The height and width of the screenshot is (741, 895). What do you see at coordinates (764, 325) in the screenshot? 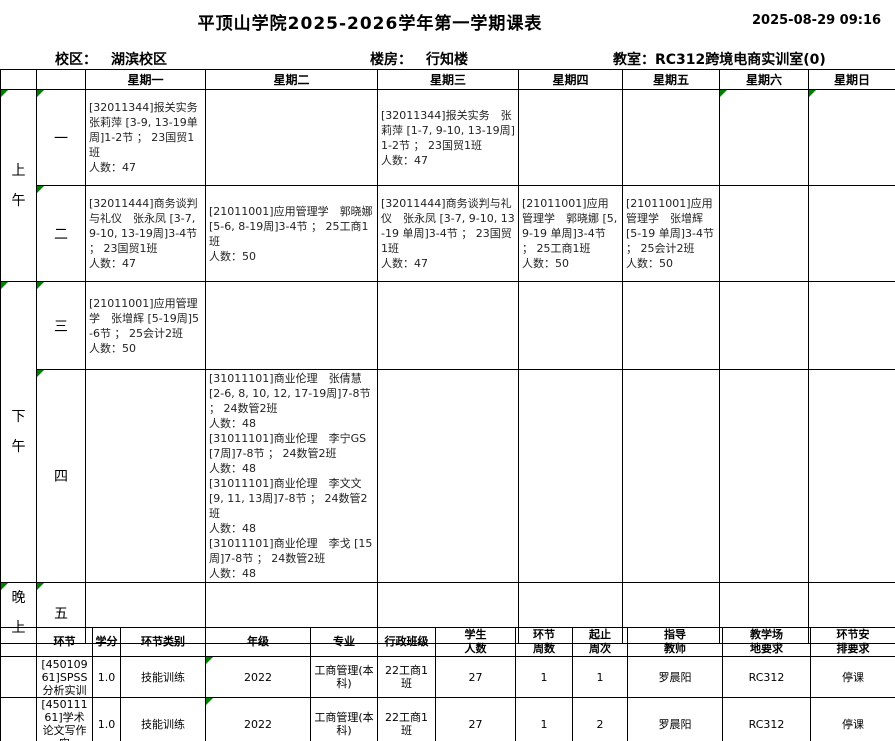
I see `course-cell-r3-sat` at bounding box center [764, 325].